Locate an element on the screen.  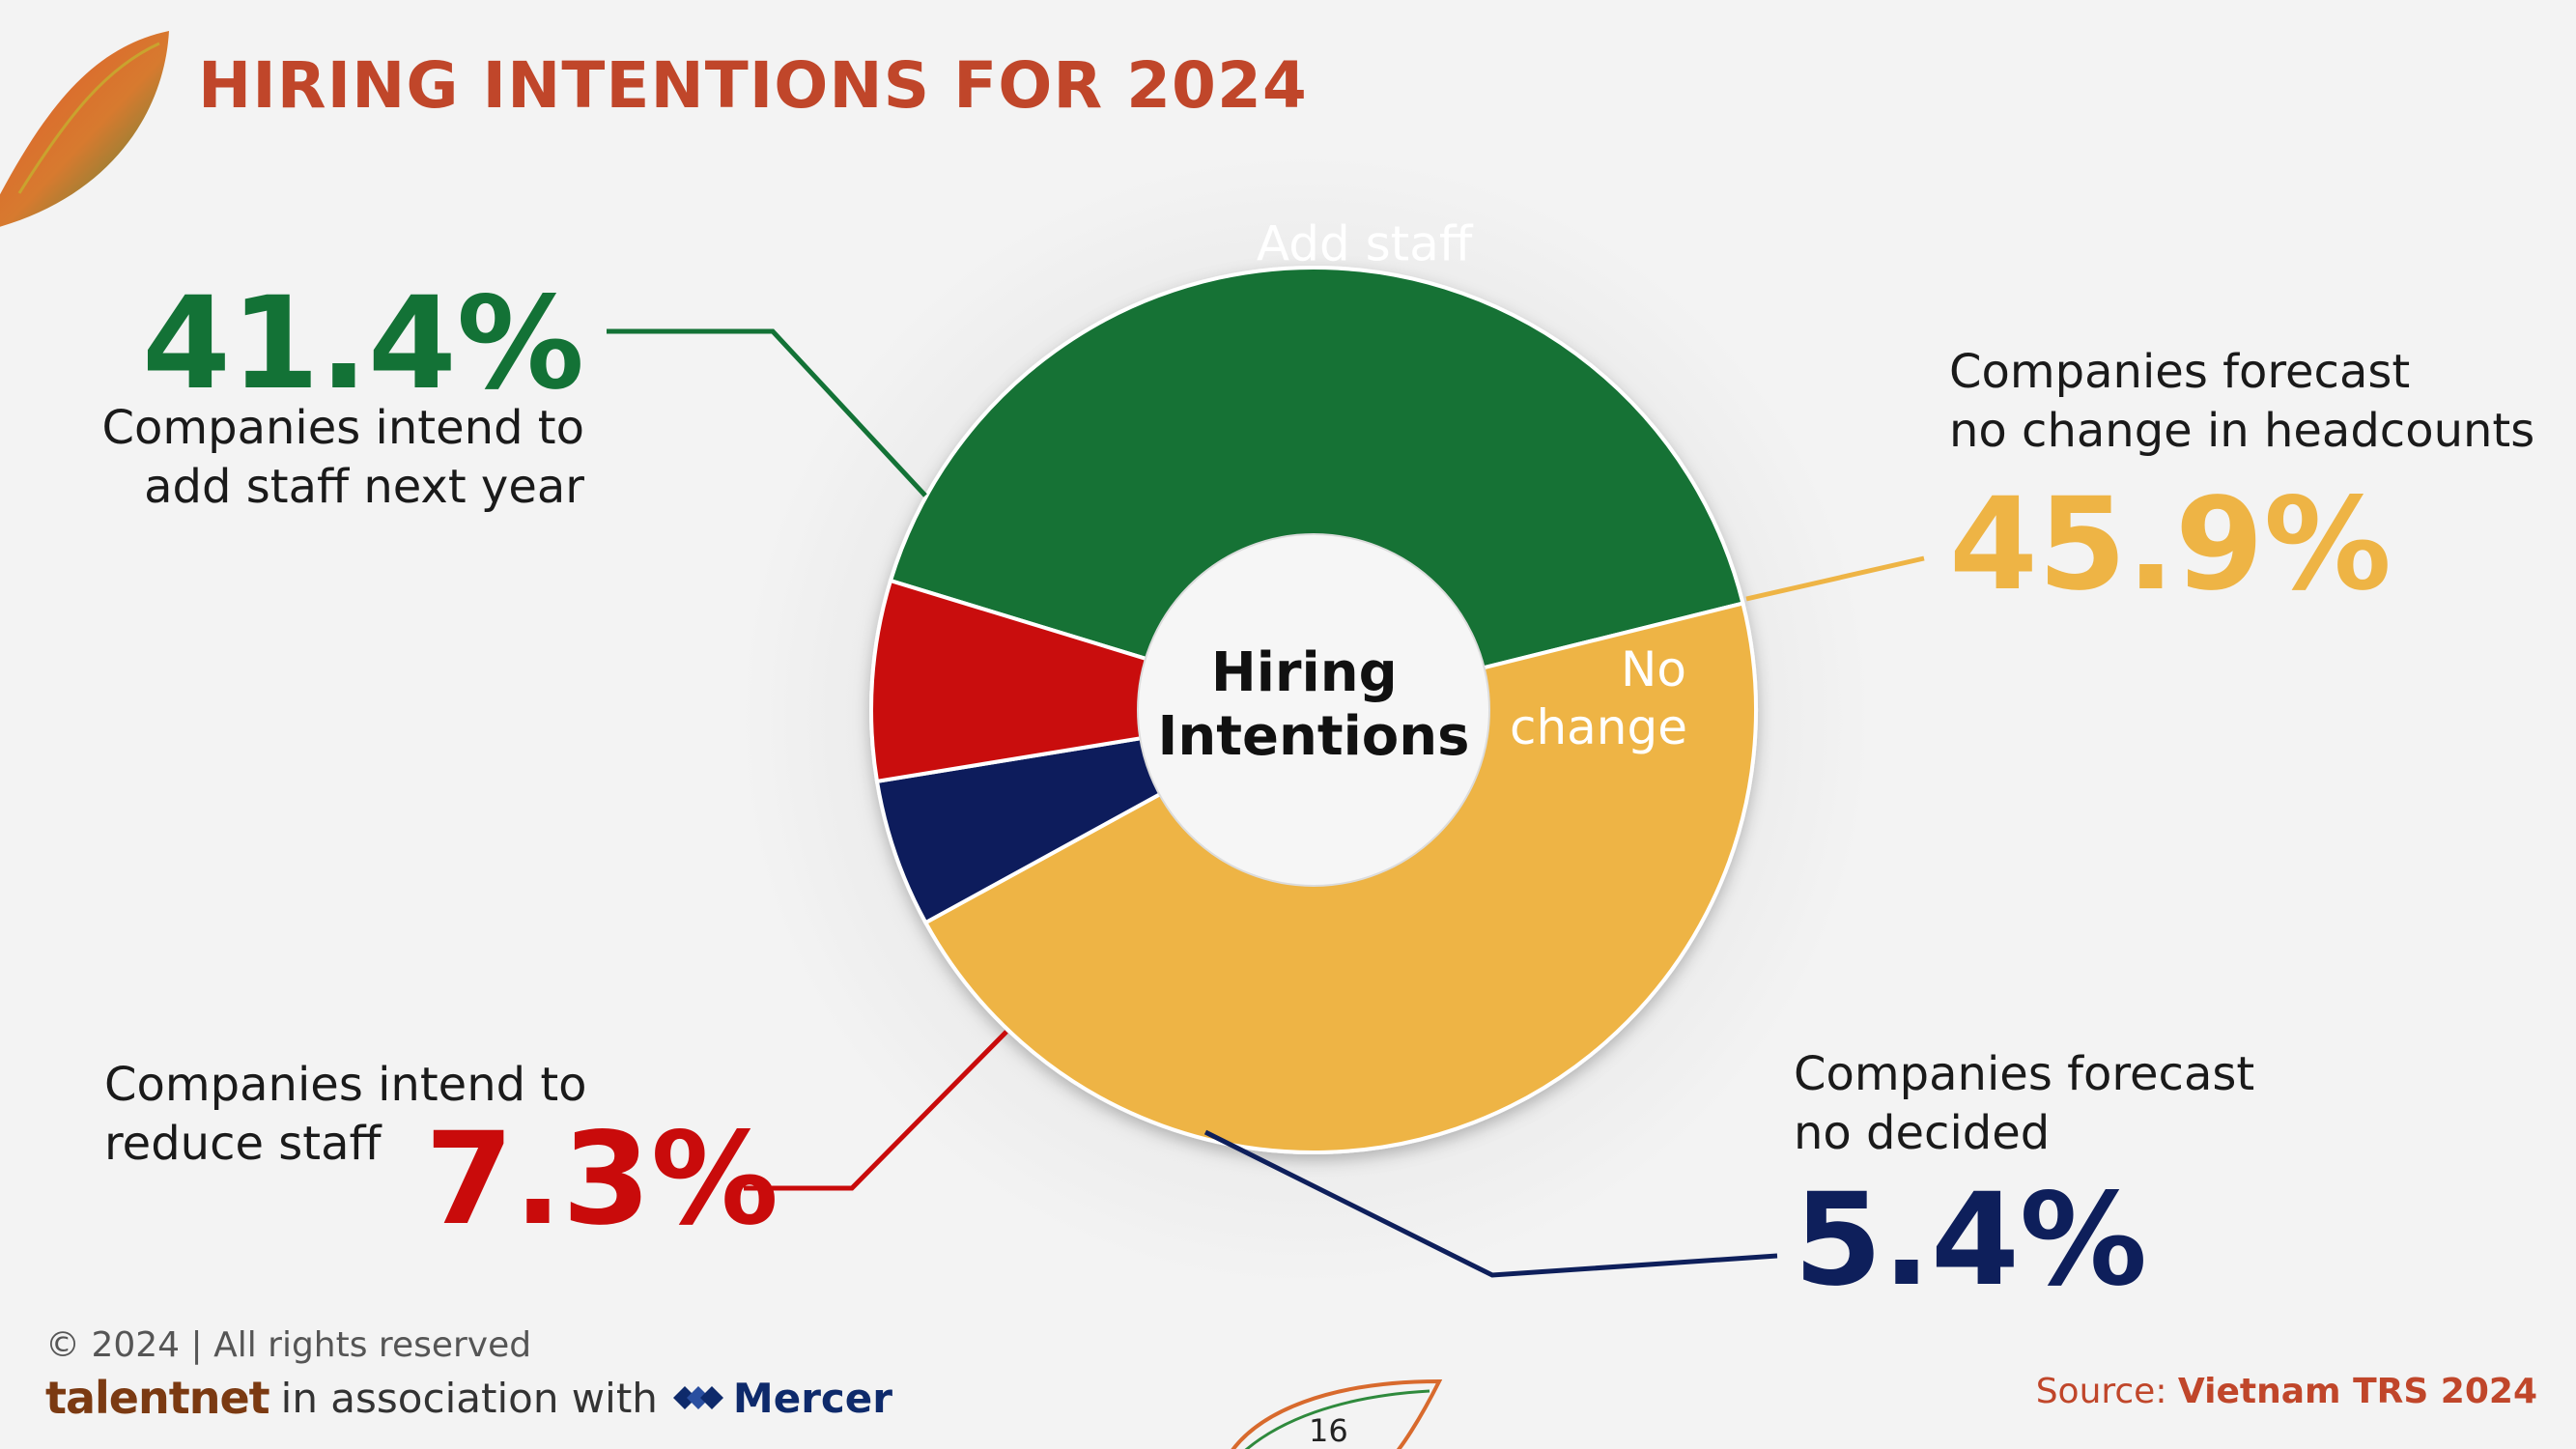
association-text: in association with is located at coordinates (469, 1398).